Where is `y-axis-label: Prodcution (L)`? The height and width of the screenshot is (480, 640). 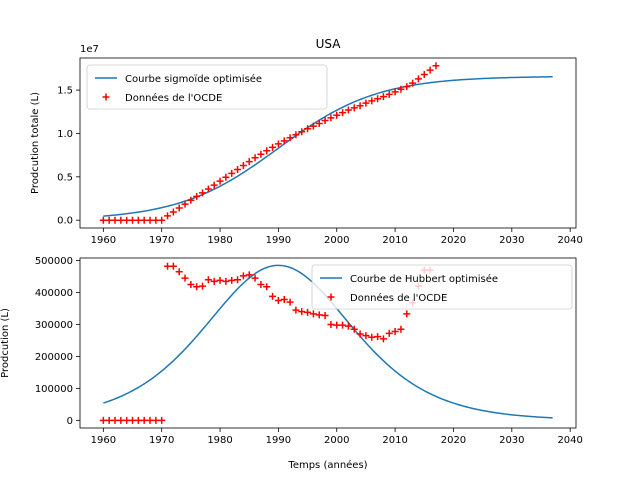
y-axis-label: Prodcution (L) is located at coordinates (5, 343).